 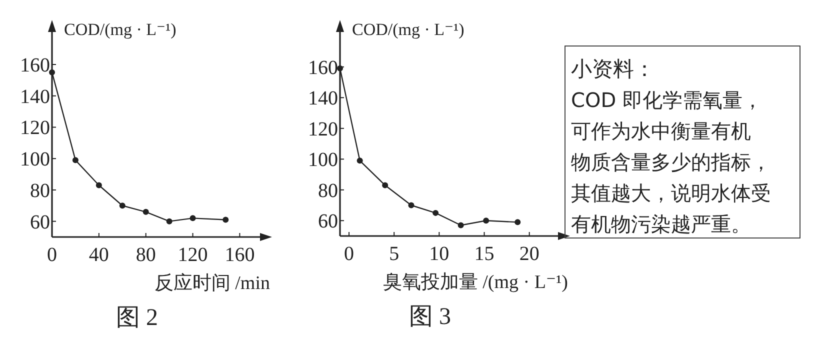 I want to click on x-tick-label: 120, so click(x=193, y=255).